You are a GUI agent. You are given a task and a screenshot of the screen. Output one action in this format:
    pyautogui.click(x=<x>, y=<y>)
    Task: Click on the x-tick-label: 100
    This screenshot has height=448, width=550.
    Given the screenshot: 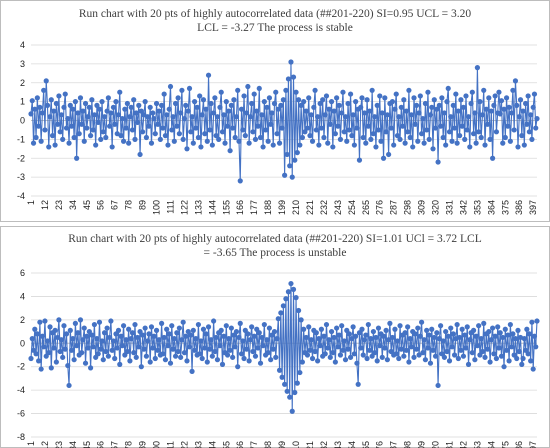 What is the action you would take?
    pyautogui.click(x=157, y=207)
    